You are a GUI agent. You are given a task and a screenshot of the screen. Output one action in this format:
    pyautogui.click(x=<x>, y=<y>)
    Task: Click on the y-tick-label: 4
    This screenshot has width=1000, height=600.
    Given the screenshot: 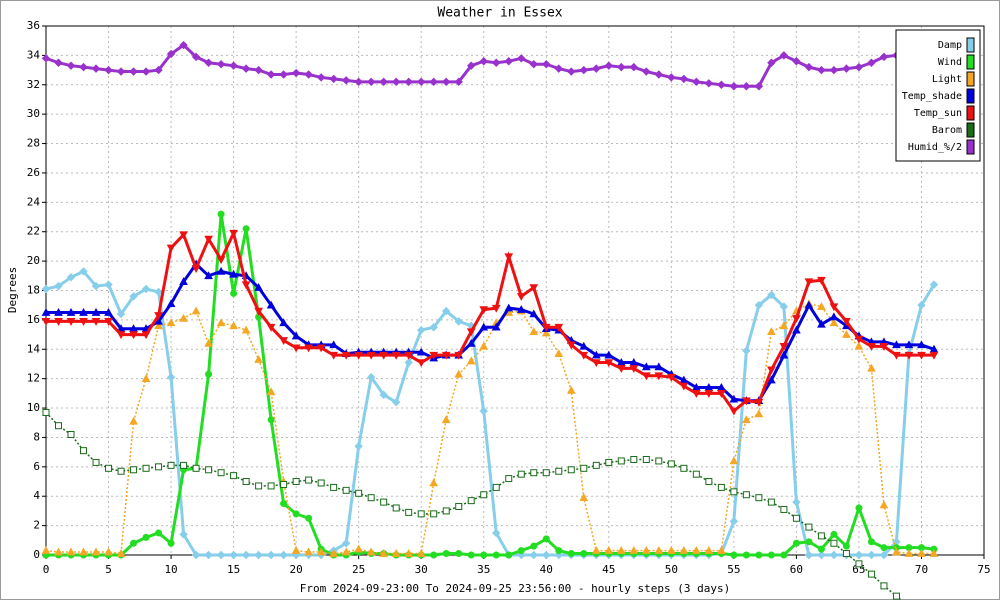 What is the action you would take?
    pyautogui.click(x=36, y=495)
    